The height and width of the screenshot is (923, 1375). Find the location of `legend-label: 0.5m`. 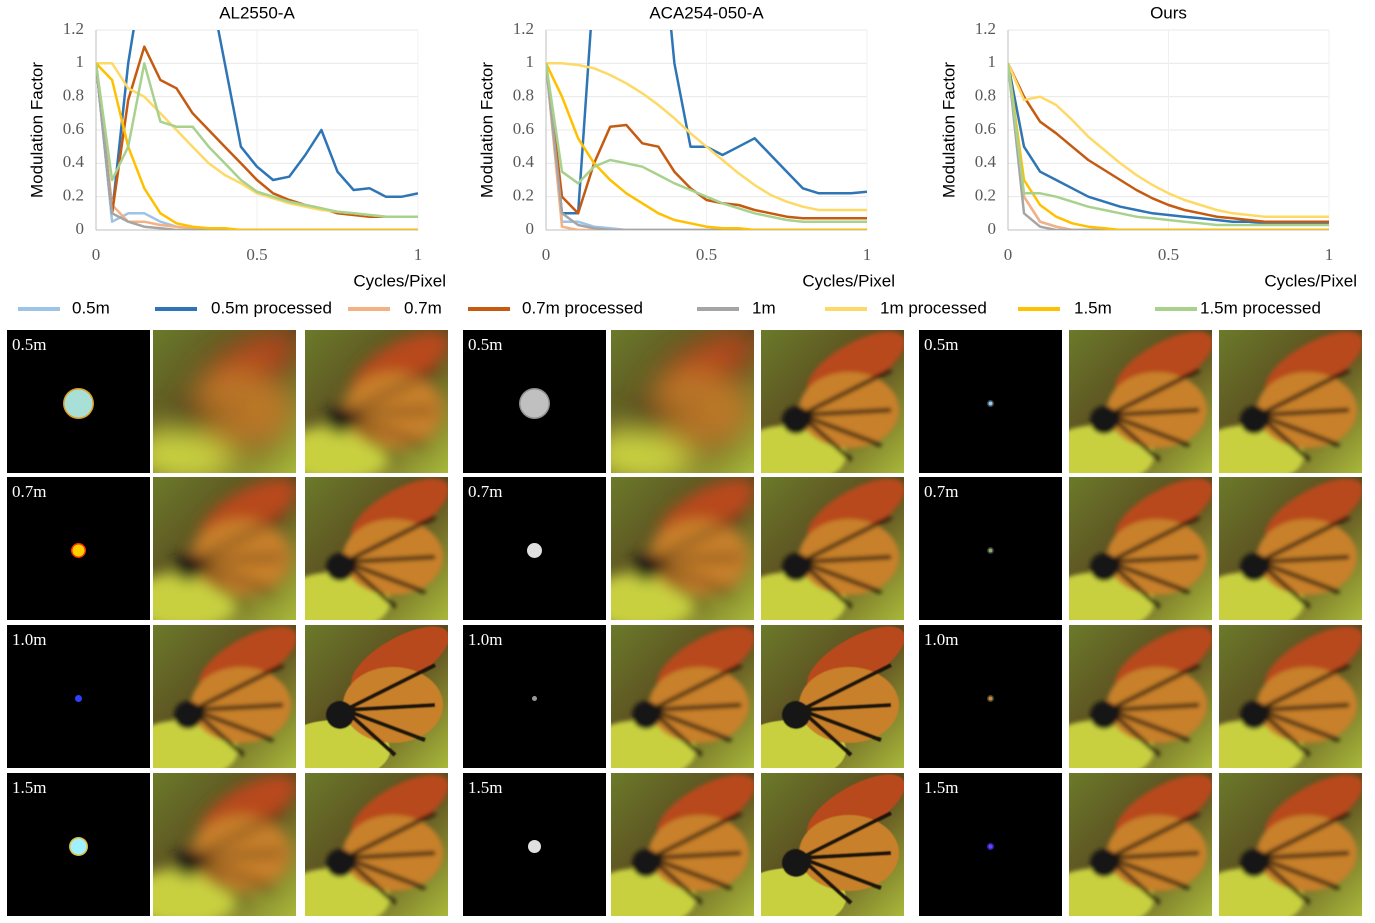

legend-label: 0.5m is located at coordinates (91, 307).